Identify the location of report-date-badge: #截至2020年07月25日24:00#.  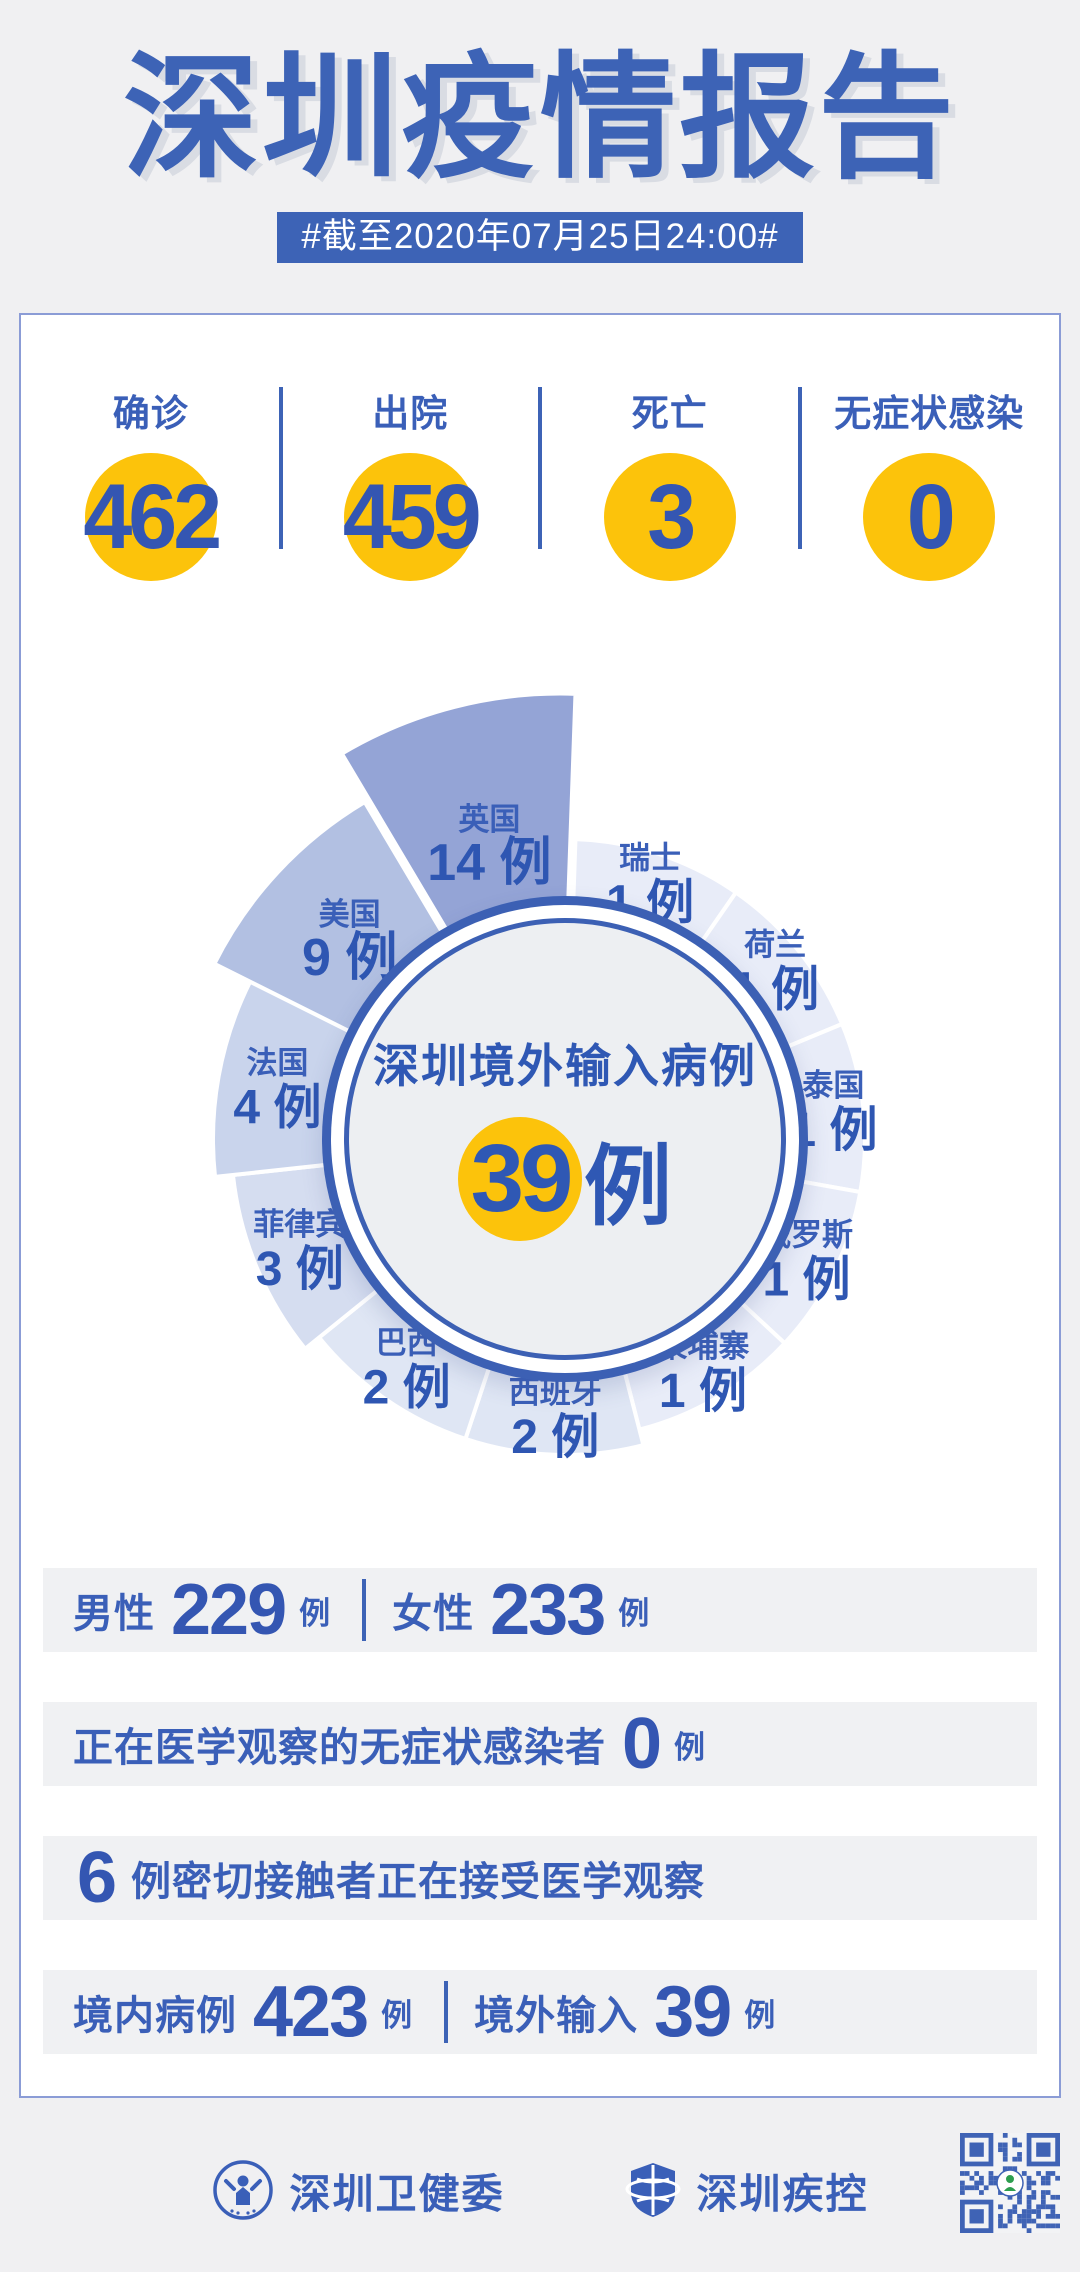
(540, 237).